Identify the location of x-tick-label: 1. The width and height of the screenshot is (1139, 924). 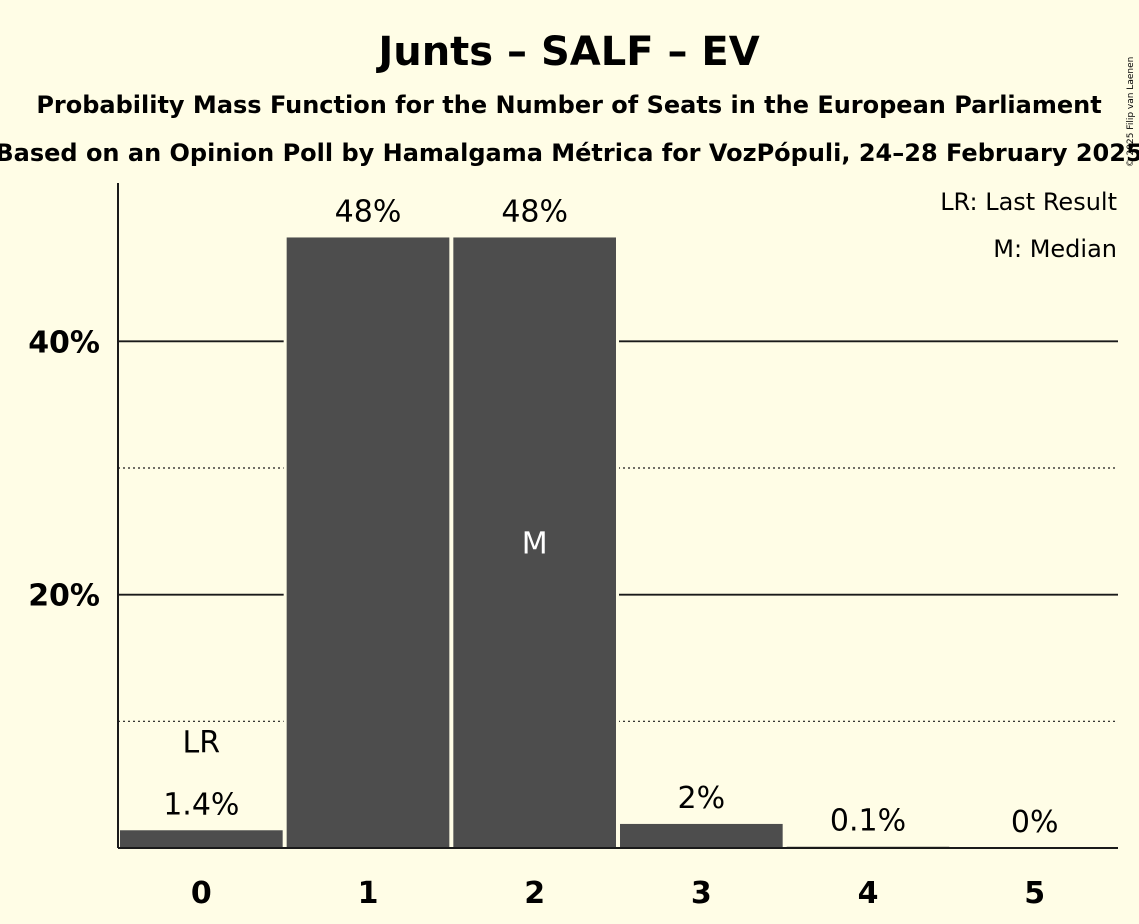
(368, 893).